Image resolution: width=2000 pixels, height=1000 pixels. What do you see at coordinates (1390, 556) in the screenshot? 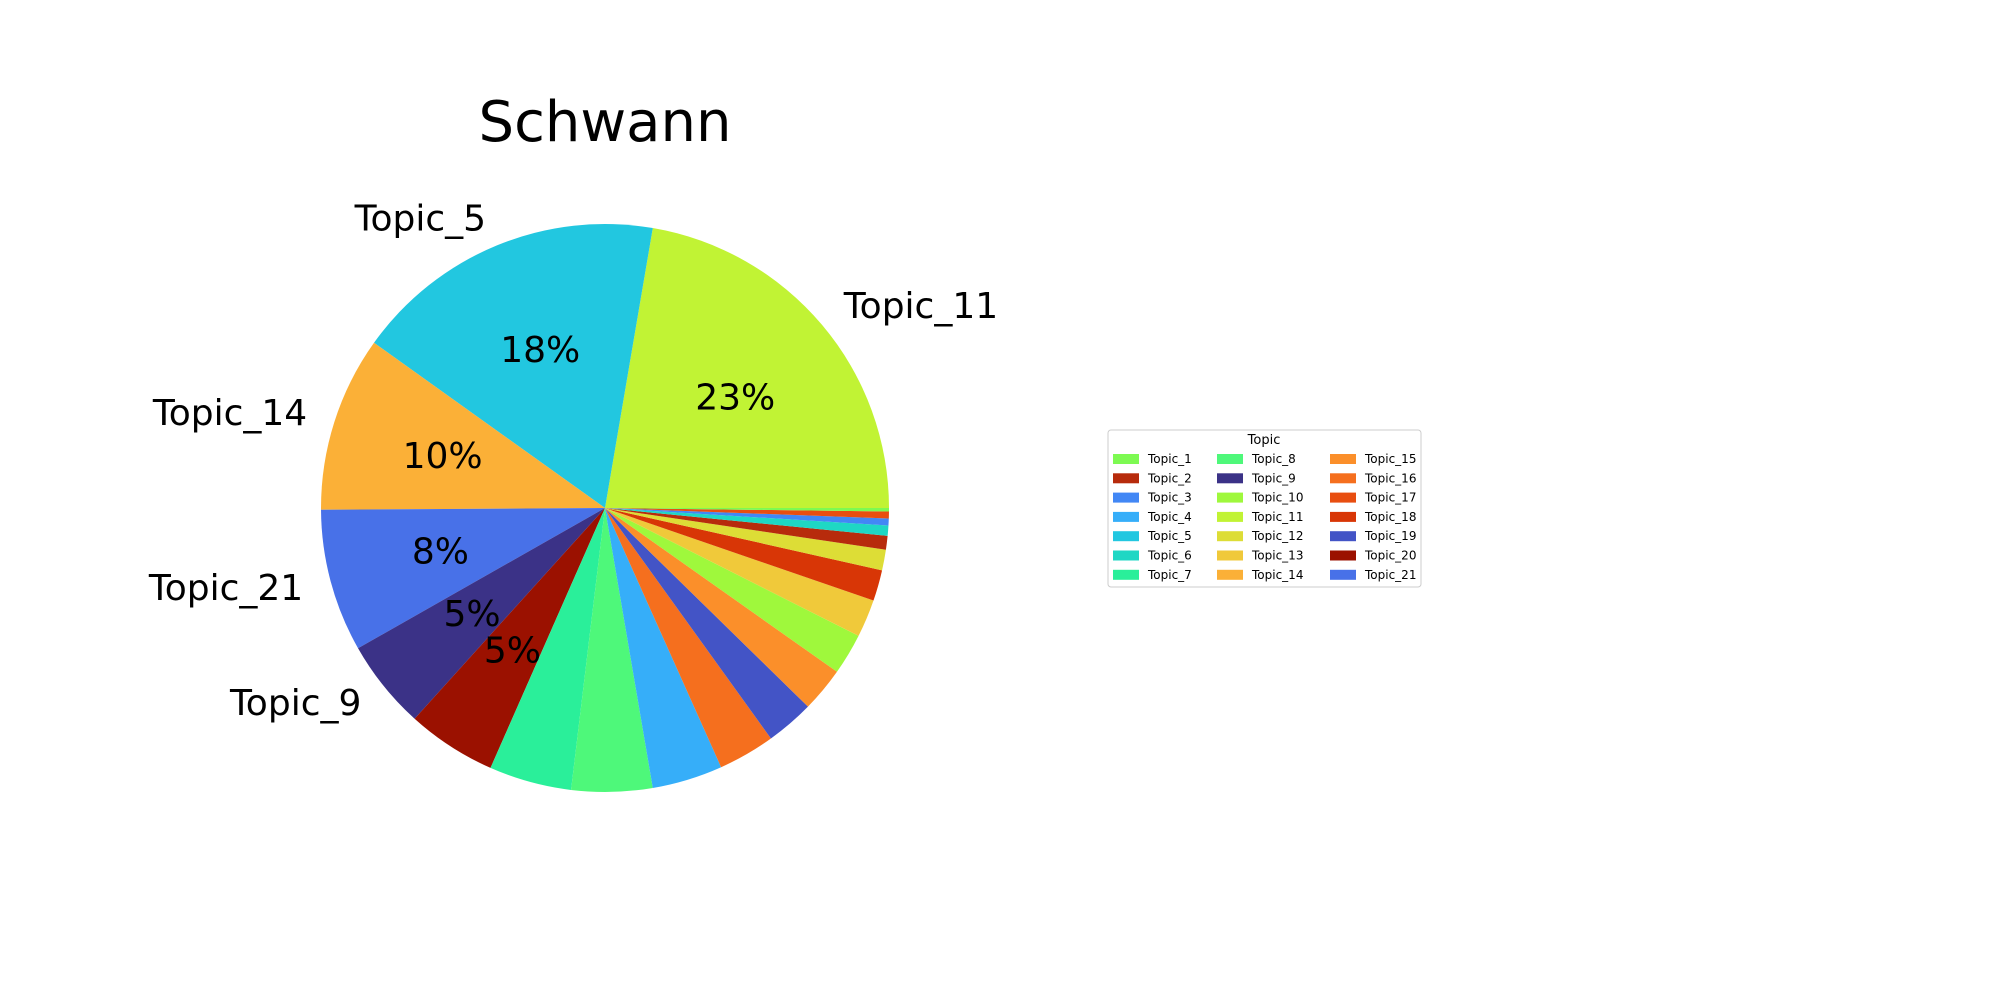
I see `legend-label: Topic_20` at bounding box center [1390, 556].